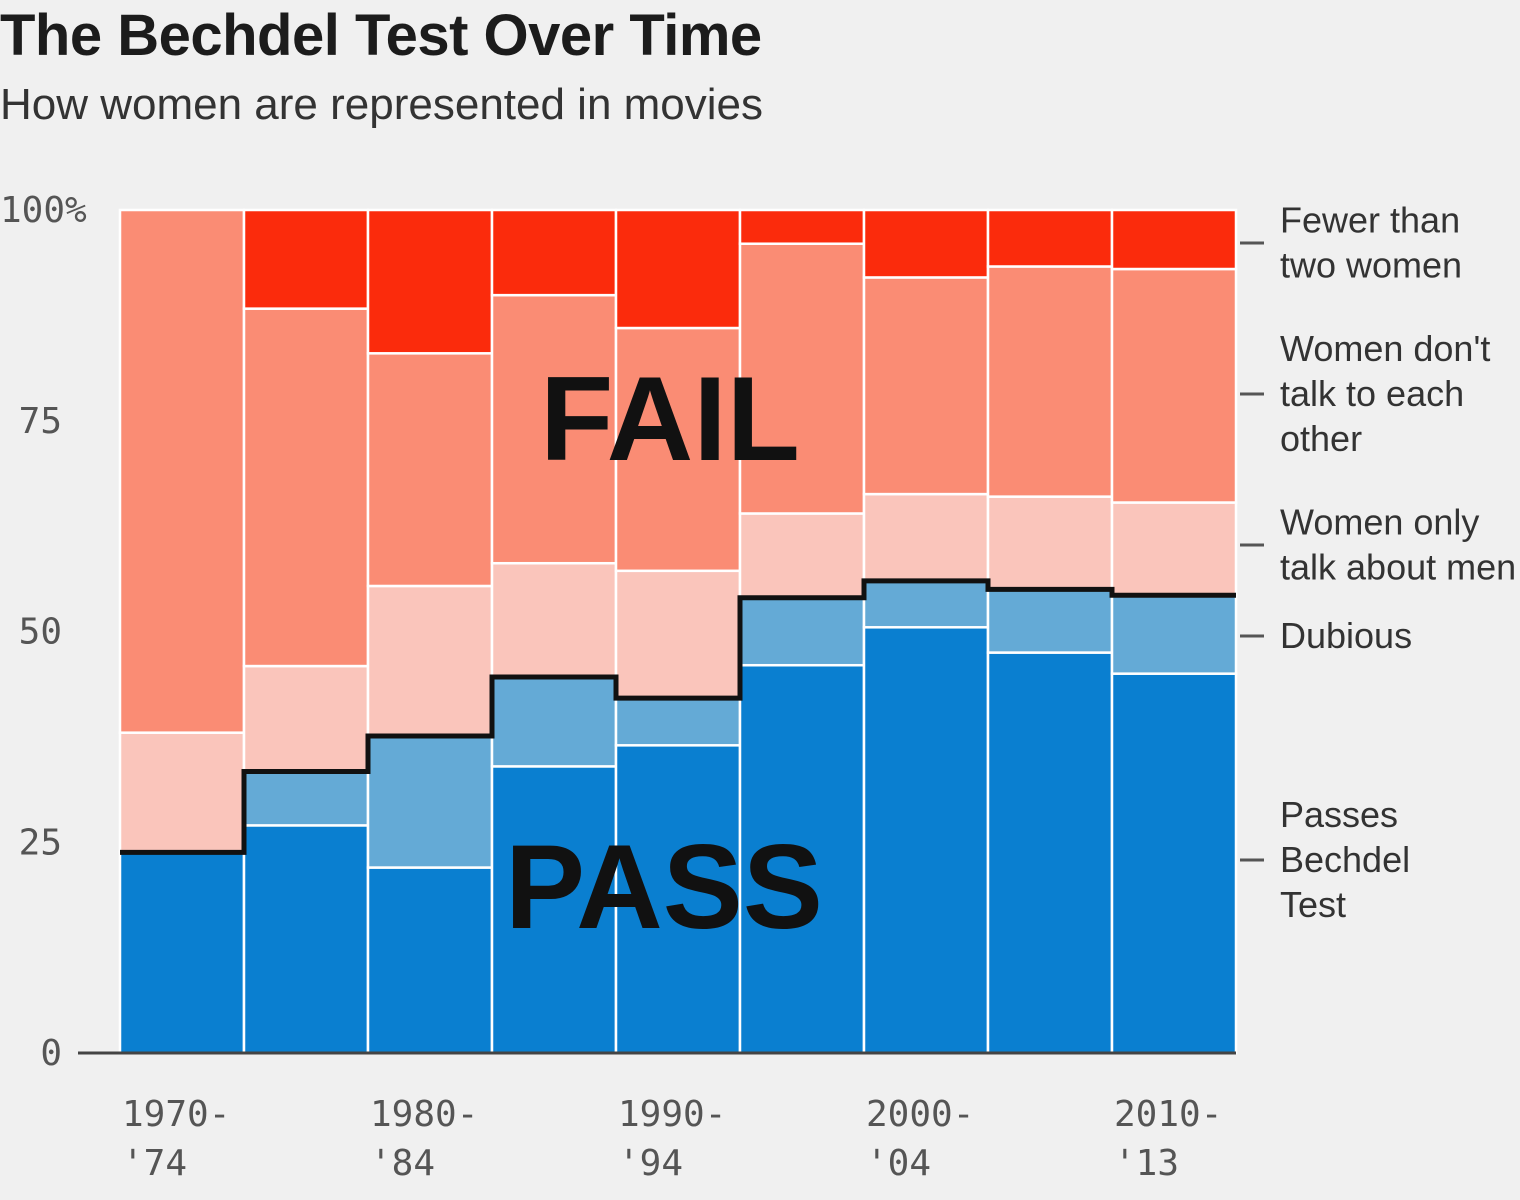  What do you see at coordinates (1168, 1114) in the screenshot?
I see `x-tick-label: 2010-` at bounding box center [1168, 1114].